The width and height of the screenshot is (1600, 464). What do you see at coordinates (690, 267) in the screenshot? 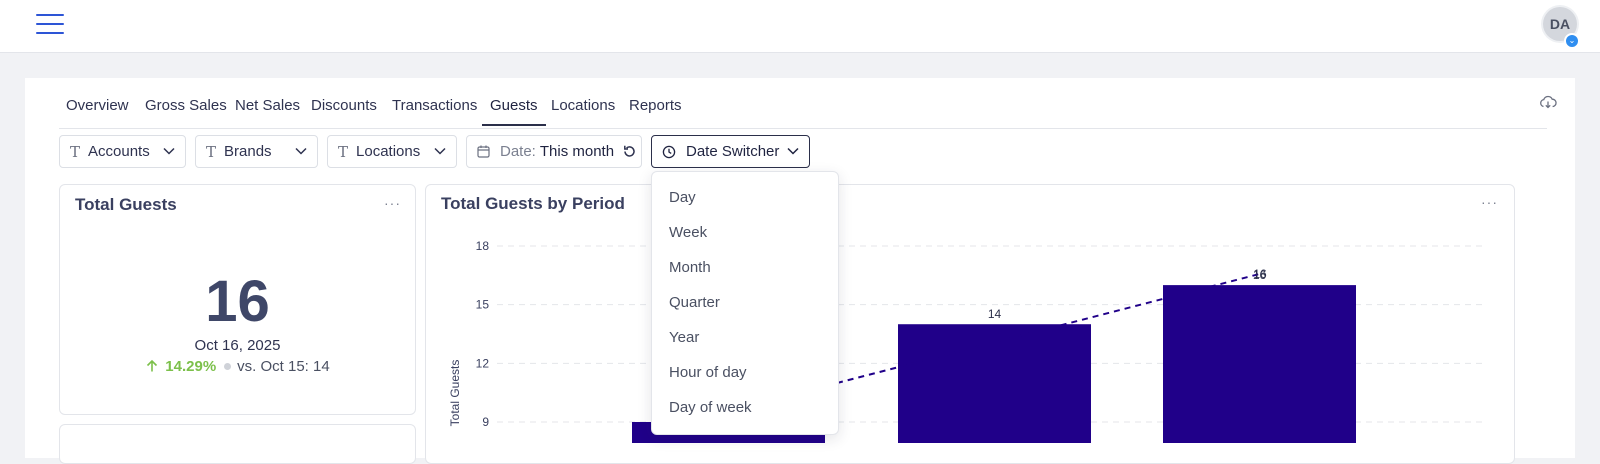
I see `date-switcher-option-month: Month` at bounding box center [690, 267].